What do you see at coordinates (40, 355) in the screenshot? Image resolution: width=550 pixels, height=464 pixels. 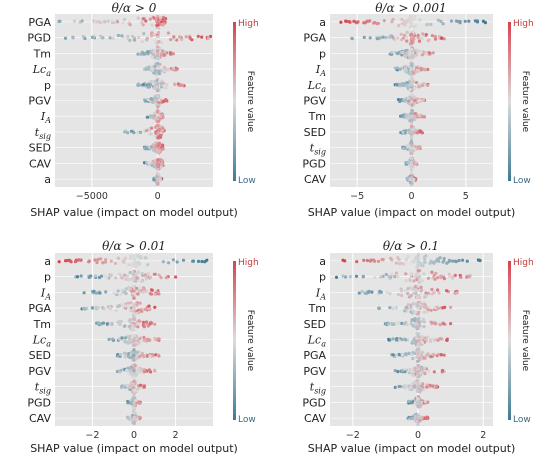 I see `feature-label: SED` at bounding box center [40, 355].